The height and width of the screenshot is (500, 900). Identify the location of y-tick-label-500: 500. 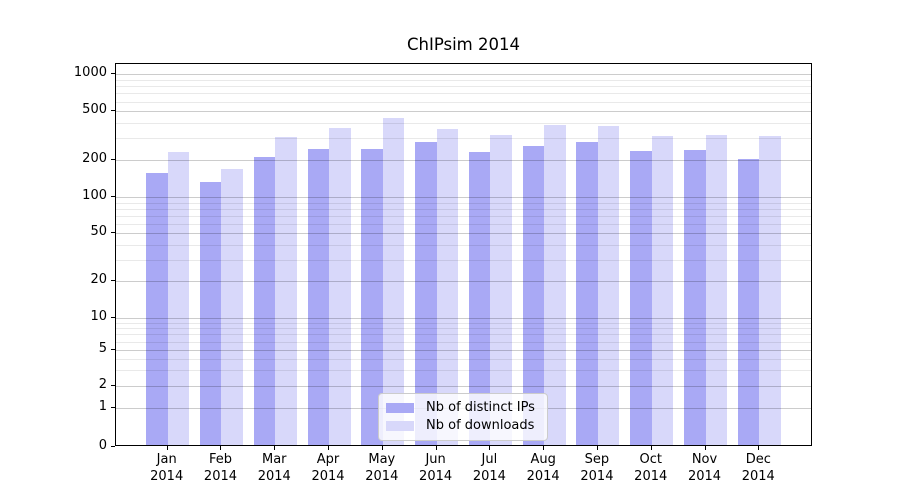
(94, 110).